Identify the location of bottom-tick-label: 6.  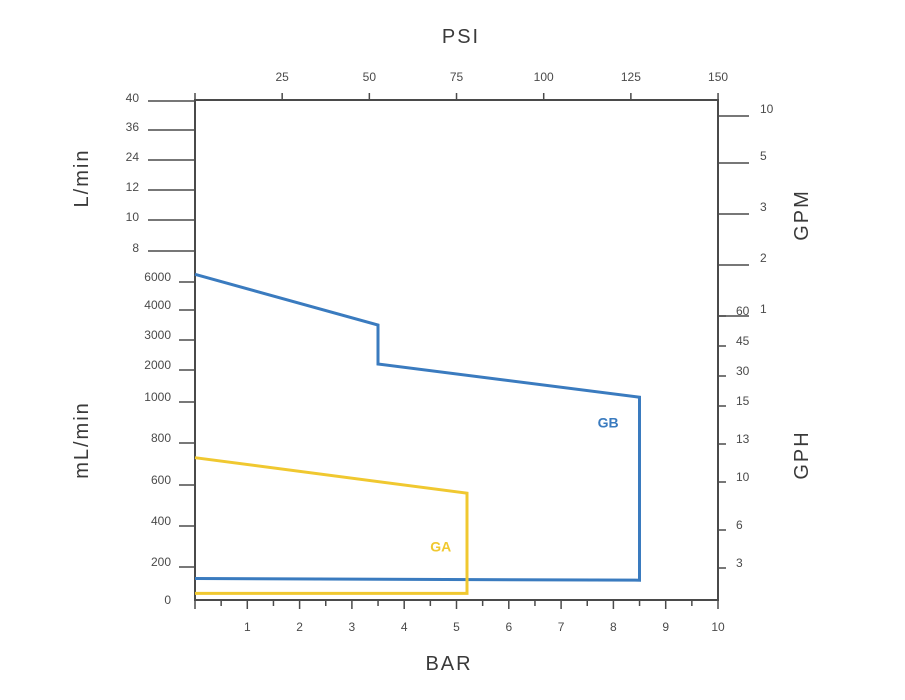
(508, 627).